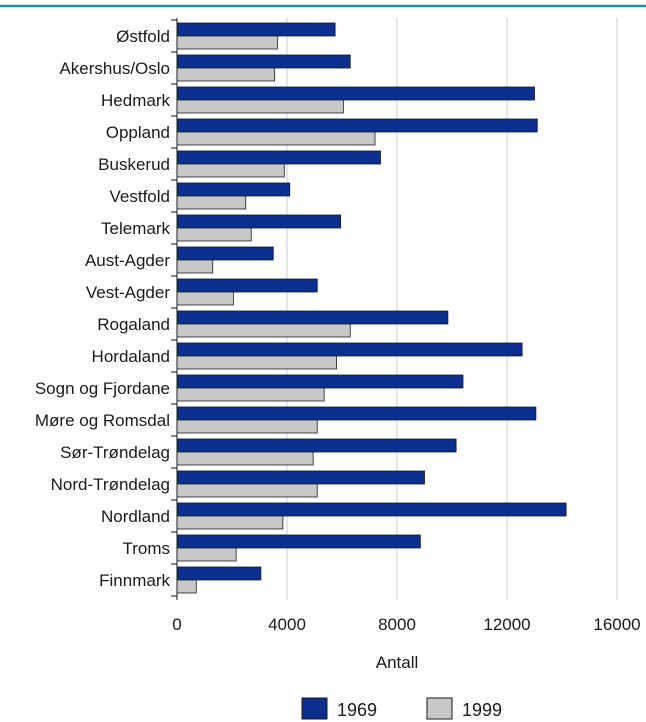 The height and width of the screenshot is (722, 646). What do you see at coordinates (482, 710) in the screenshot?
I see `legend-label-1999: 1999` at bounding box center [482, 710].